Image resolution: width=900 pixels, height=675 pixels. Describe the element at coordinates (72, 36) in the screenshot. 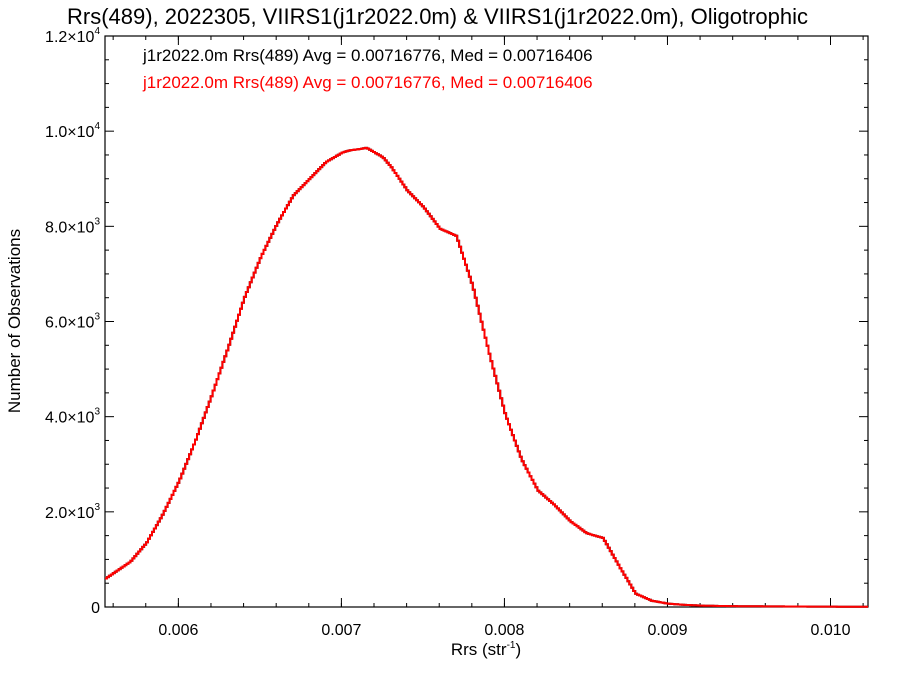

I see `y-tick-label: 1.2×10⁴` at that location.